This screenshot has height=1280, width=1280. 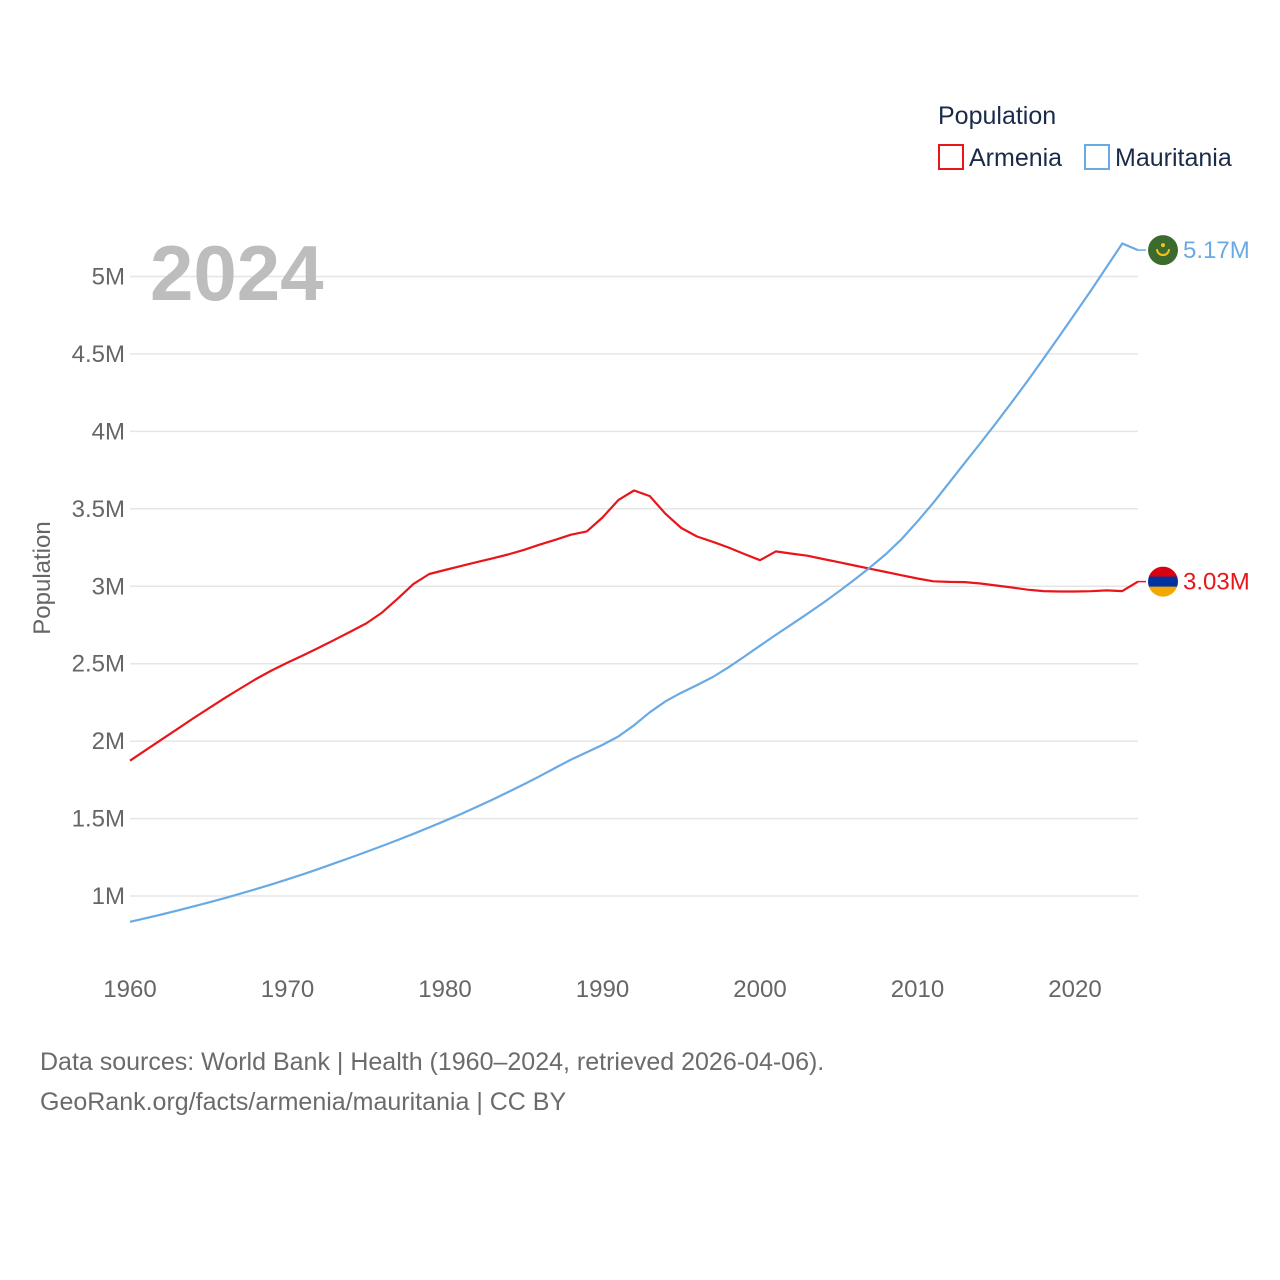 What do you see at coordinates (108, 586) in the screenshot?
I see `y-tick-label: 3M` at bounding box center [108, 586].